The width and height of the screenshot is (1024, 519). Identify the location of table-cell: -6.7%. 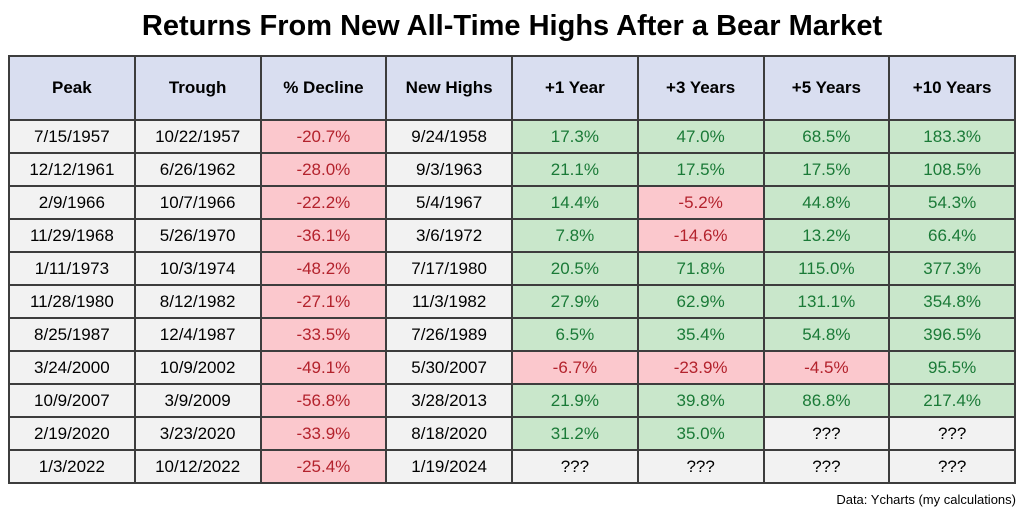
(575, 367).